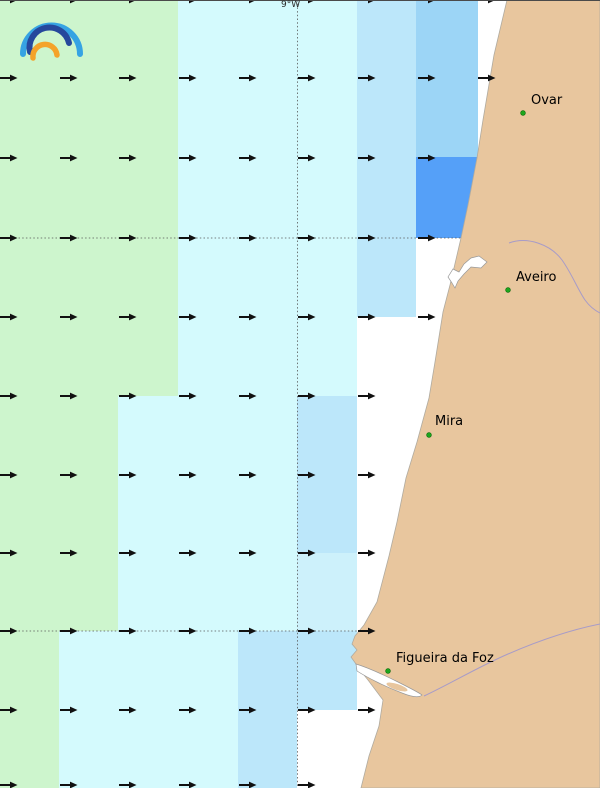  Describe the element at coordinates (397, 687) in the screenshot. I see `estuary-island` at that location.